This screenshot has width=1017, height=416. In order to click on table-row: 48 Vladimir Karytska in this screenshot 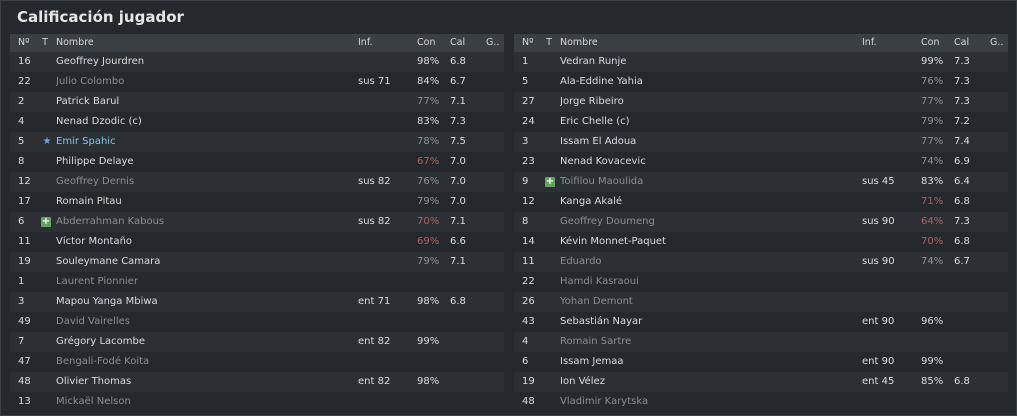, I will do `click(761, 402)`.